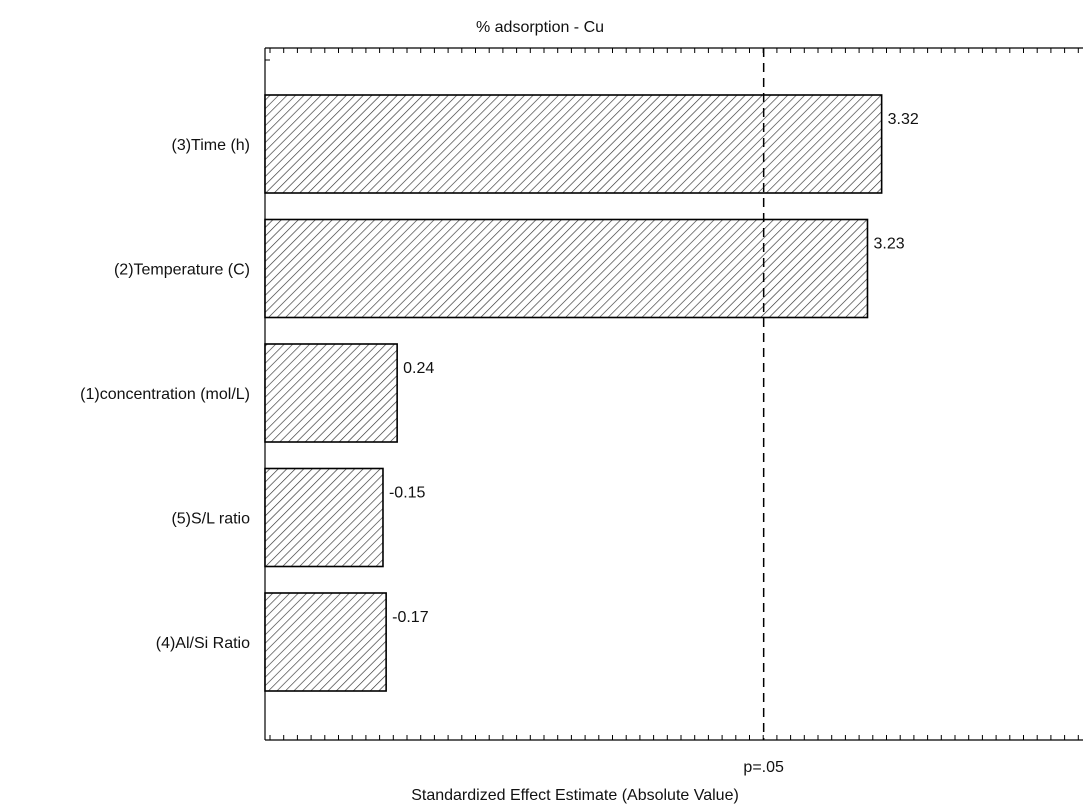  I want to click on category-label: (3)Time (h), so click(210, 145).